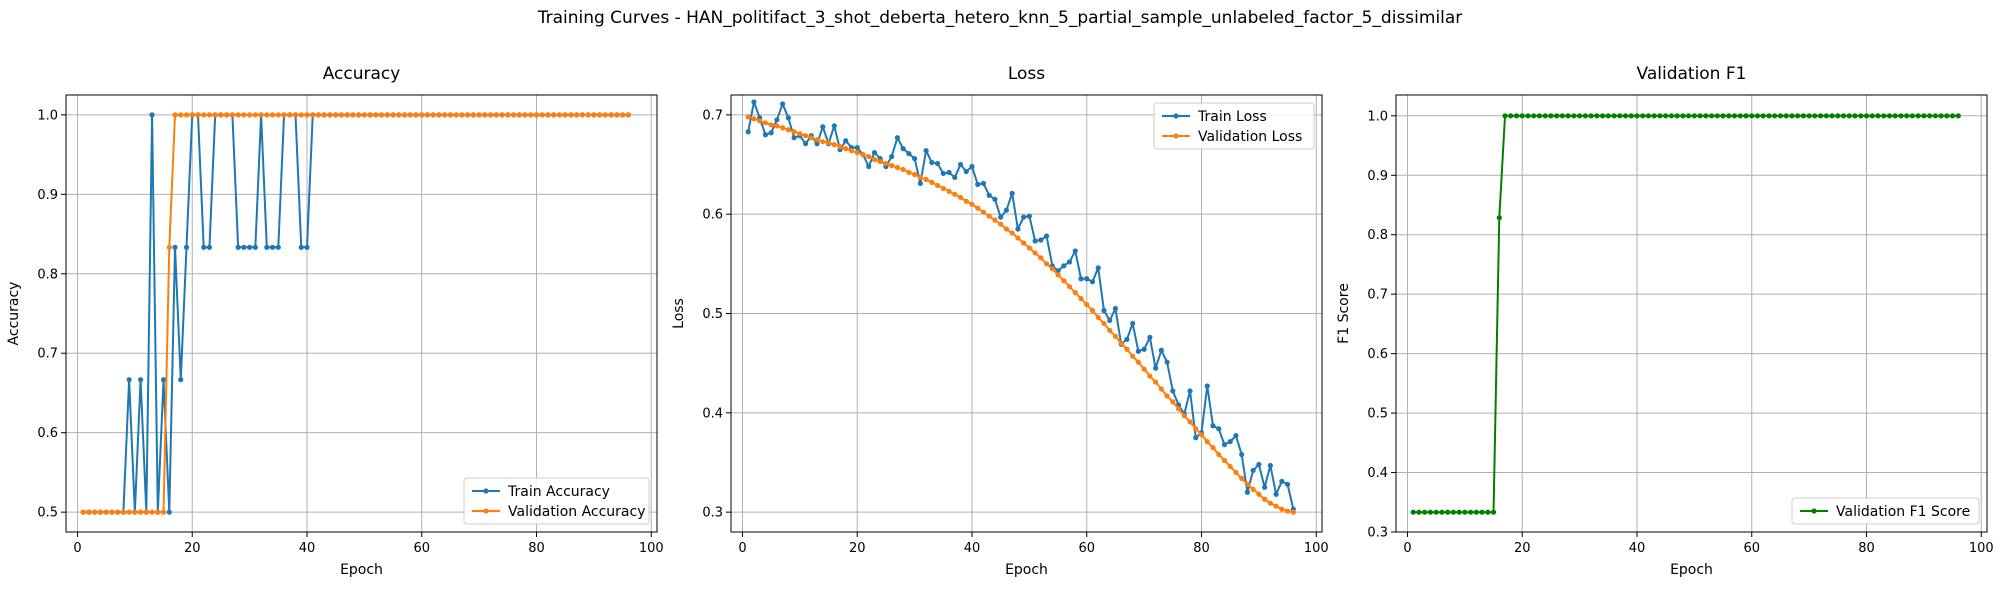 The width and height of the screenshot is (2000, 600). Describe the element at coordinates (1250, 137) in the screenshot. I see `legend-label: Validation Loss` at that location.